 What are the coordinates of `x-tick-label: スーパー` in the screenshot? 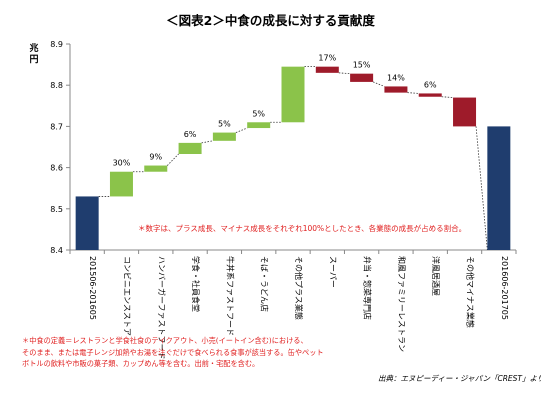 It's located at (332, 272).